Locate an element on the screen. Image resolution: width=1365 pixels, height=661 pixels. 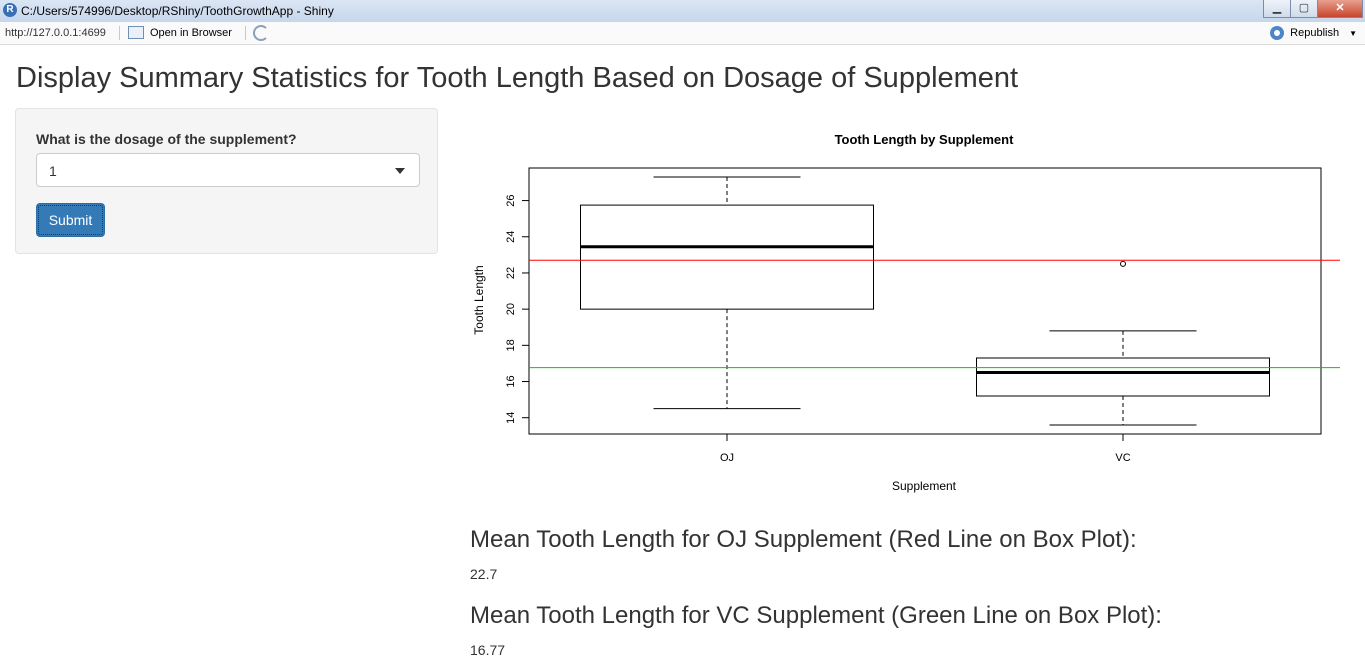
x-tick-label: VC is located at coordinates (1122, 458).